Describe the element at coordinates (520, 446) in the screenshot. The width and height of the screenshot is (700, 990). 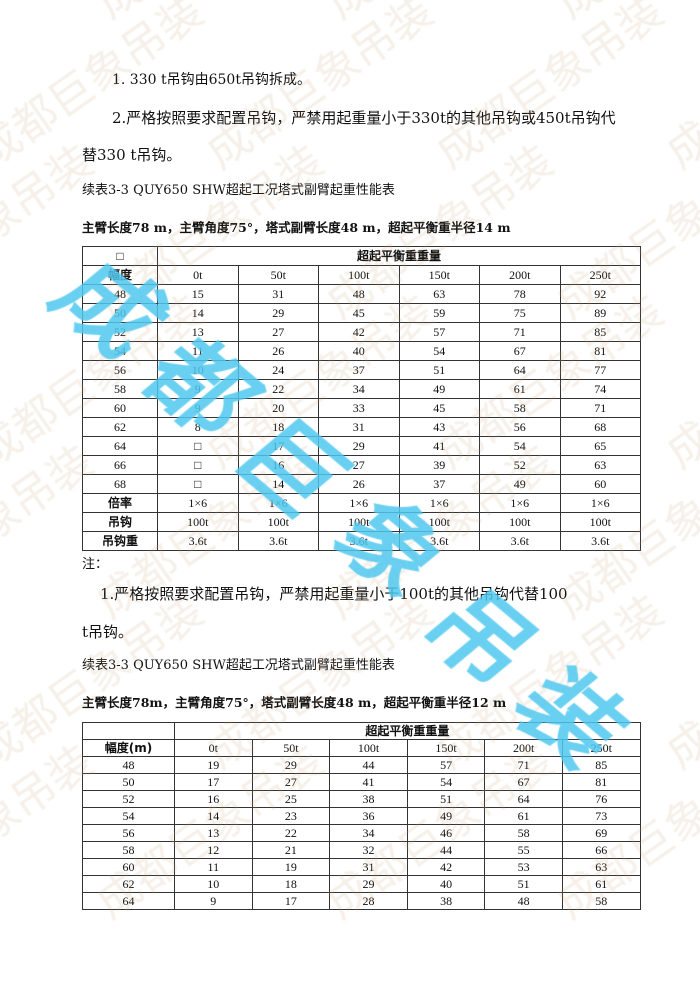
I see `table-cell: 54` at that location.